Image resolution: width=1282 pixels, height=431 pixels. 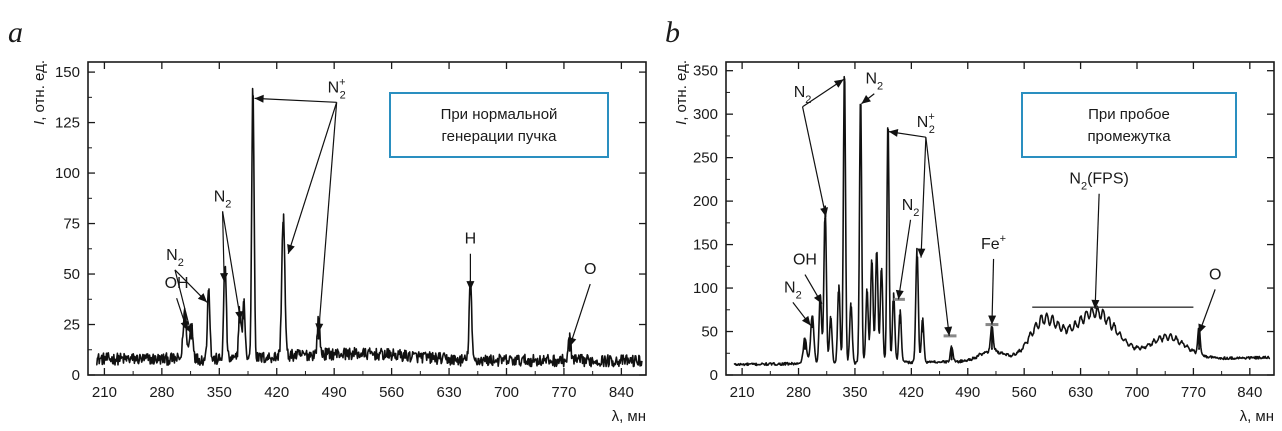 I want to click on y-tick-label: 100, so click(x=705, y=288).